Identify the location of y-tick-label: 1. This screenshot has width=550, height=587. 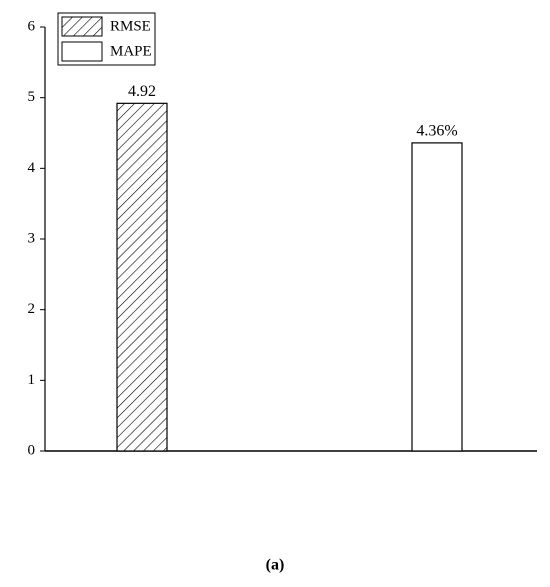
(32, 380).